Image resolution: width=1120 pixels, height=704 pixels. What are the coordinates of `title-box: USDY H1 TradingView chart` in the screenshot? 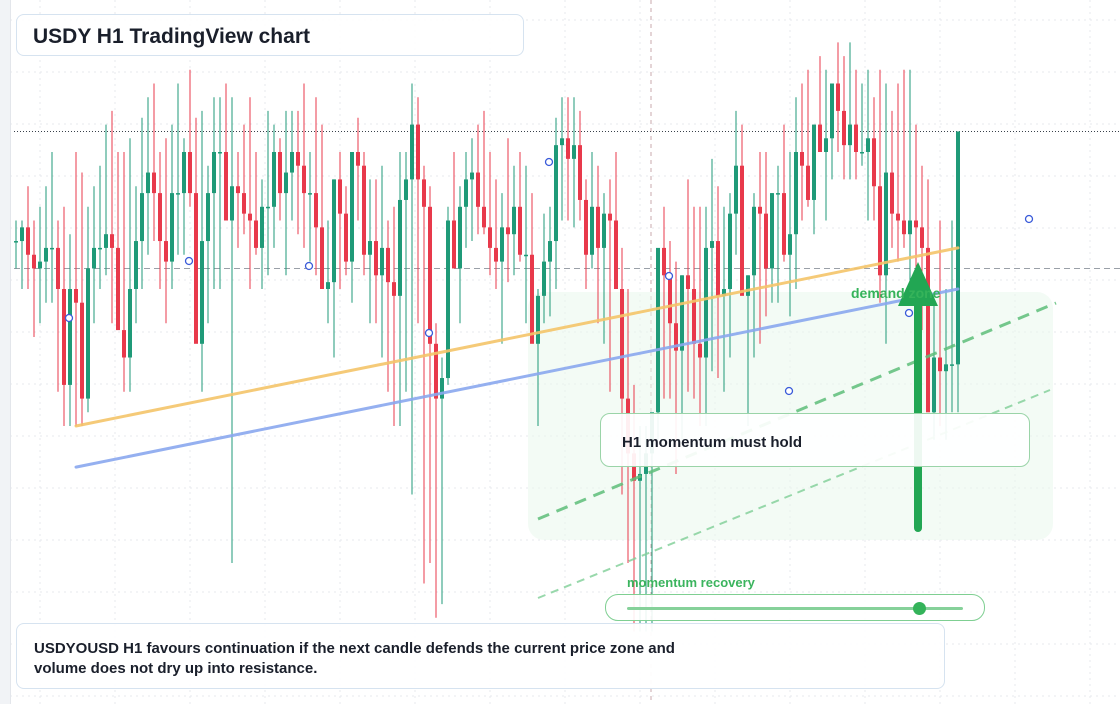 It's located at (270, 35).